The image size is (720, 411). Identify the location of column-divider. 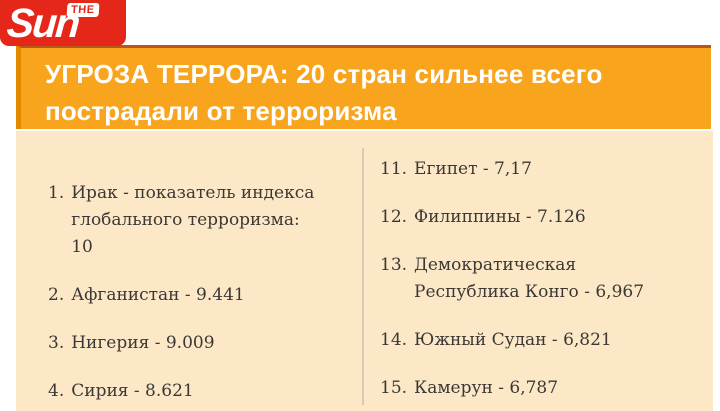
(363, 276).